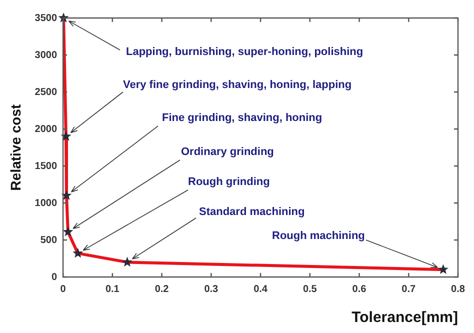 The height and width of the screenshot is (333, 474). What do you see at coordinates (227, 152) in the screenshot?
I see `annotation: Ordinary grinding` at bounding box center [227, 152].